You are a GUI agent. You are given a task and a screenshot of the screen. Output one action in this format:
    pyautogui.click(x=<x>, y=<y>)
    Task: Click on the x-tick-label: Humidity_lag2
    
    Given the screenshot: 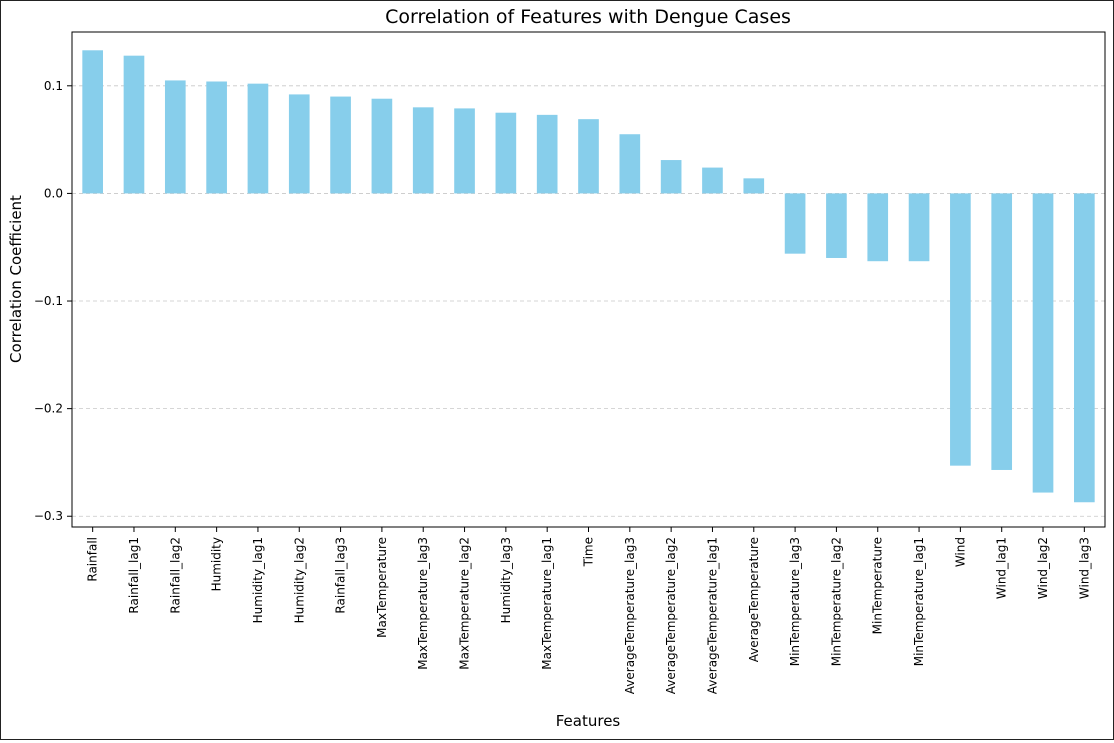 What is the action you would take?
    pyautogui.click(x=299, y=580)
    